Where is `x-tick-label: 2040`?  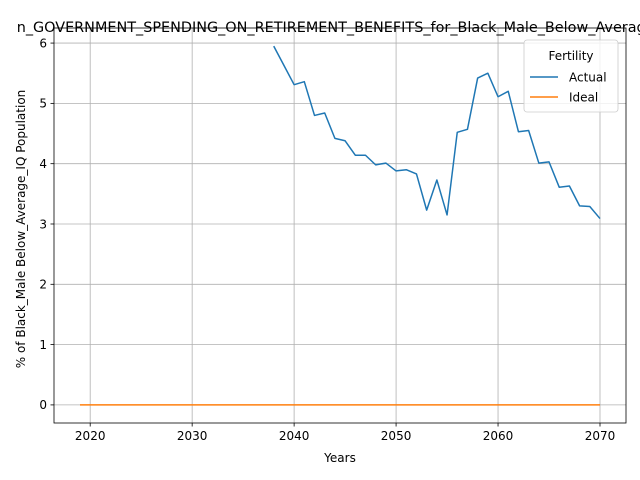 x-tick-label: 2040 is located at coordinates (294, 436).